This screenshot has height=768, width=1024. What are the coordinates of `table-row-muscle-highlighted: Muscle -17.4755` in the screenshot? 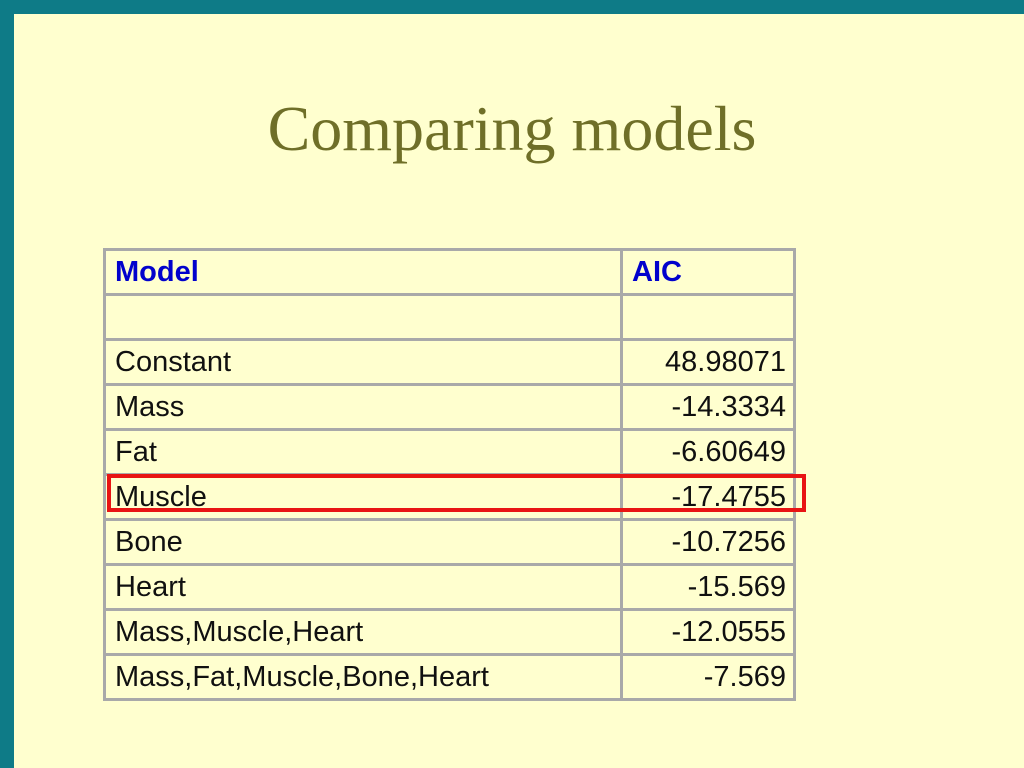 It's located at (449, 497).